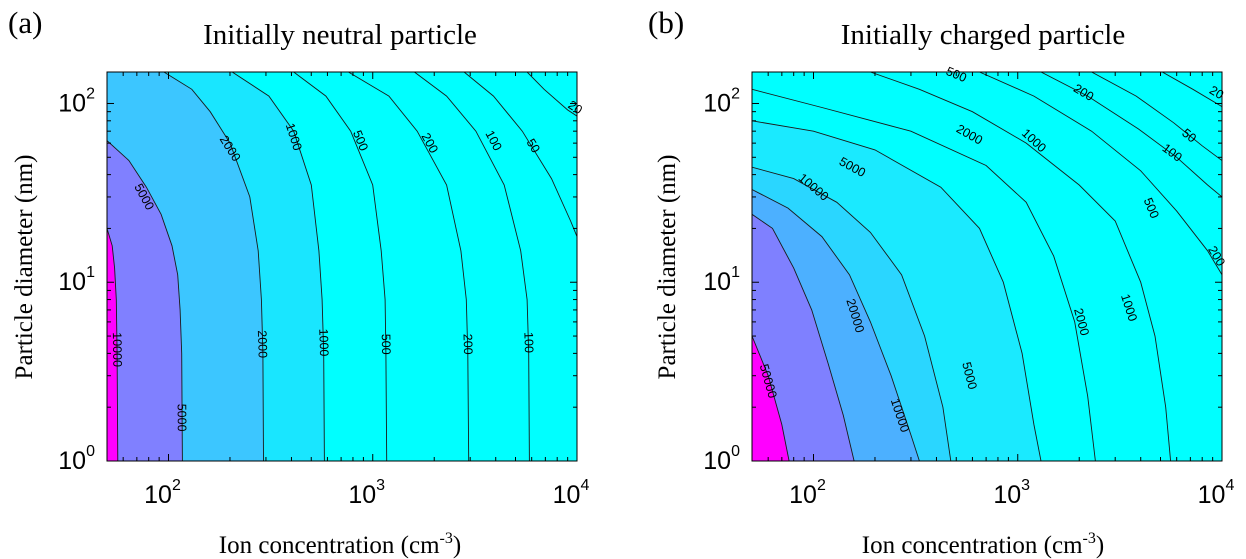 The height and width of the screenshot is (559, 1246). What do you see at coordinates (340, 35) in the screenshot?
I see `chart-title-a: Initially neutral particle` at bounding box center [340, 35].